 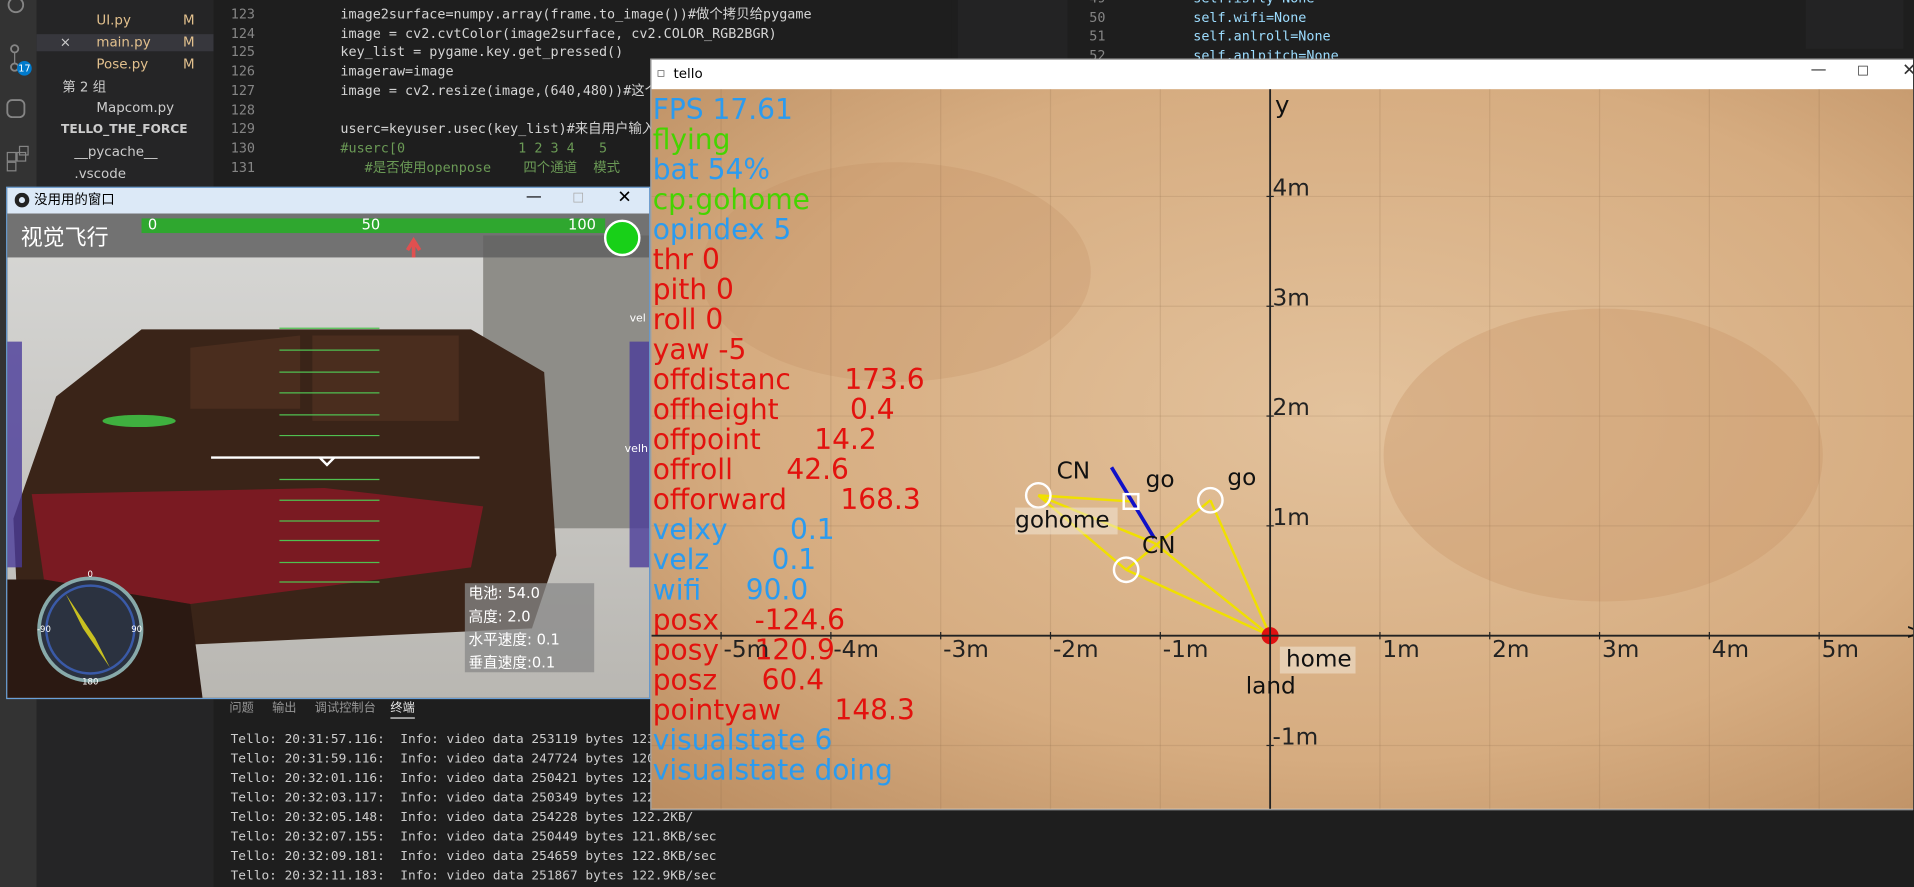 What do you see at coordinates (1291, 297) in the screenshot?
I see `y-tick-label: 3m` at bounding box center [1291, 297].